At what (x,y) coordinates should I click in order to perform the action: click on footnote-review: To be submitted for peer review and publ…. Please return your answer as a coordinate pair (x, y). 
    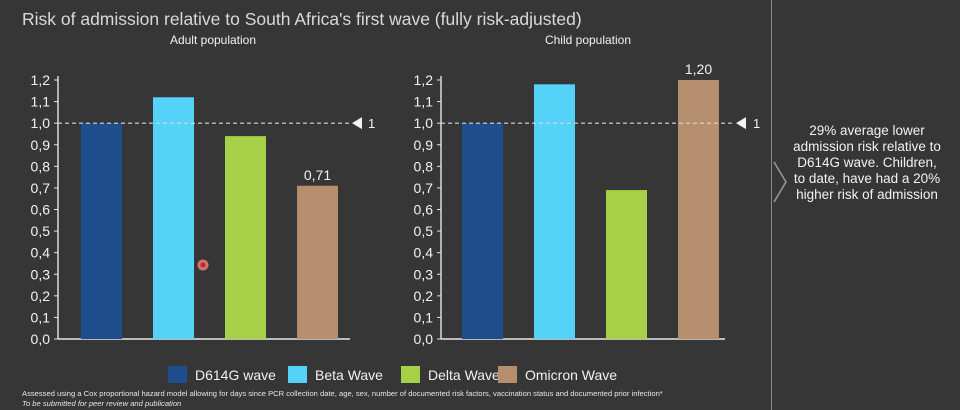
    Looking at the image, I should click on (102, 403).